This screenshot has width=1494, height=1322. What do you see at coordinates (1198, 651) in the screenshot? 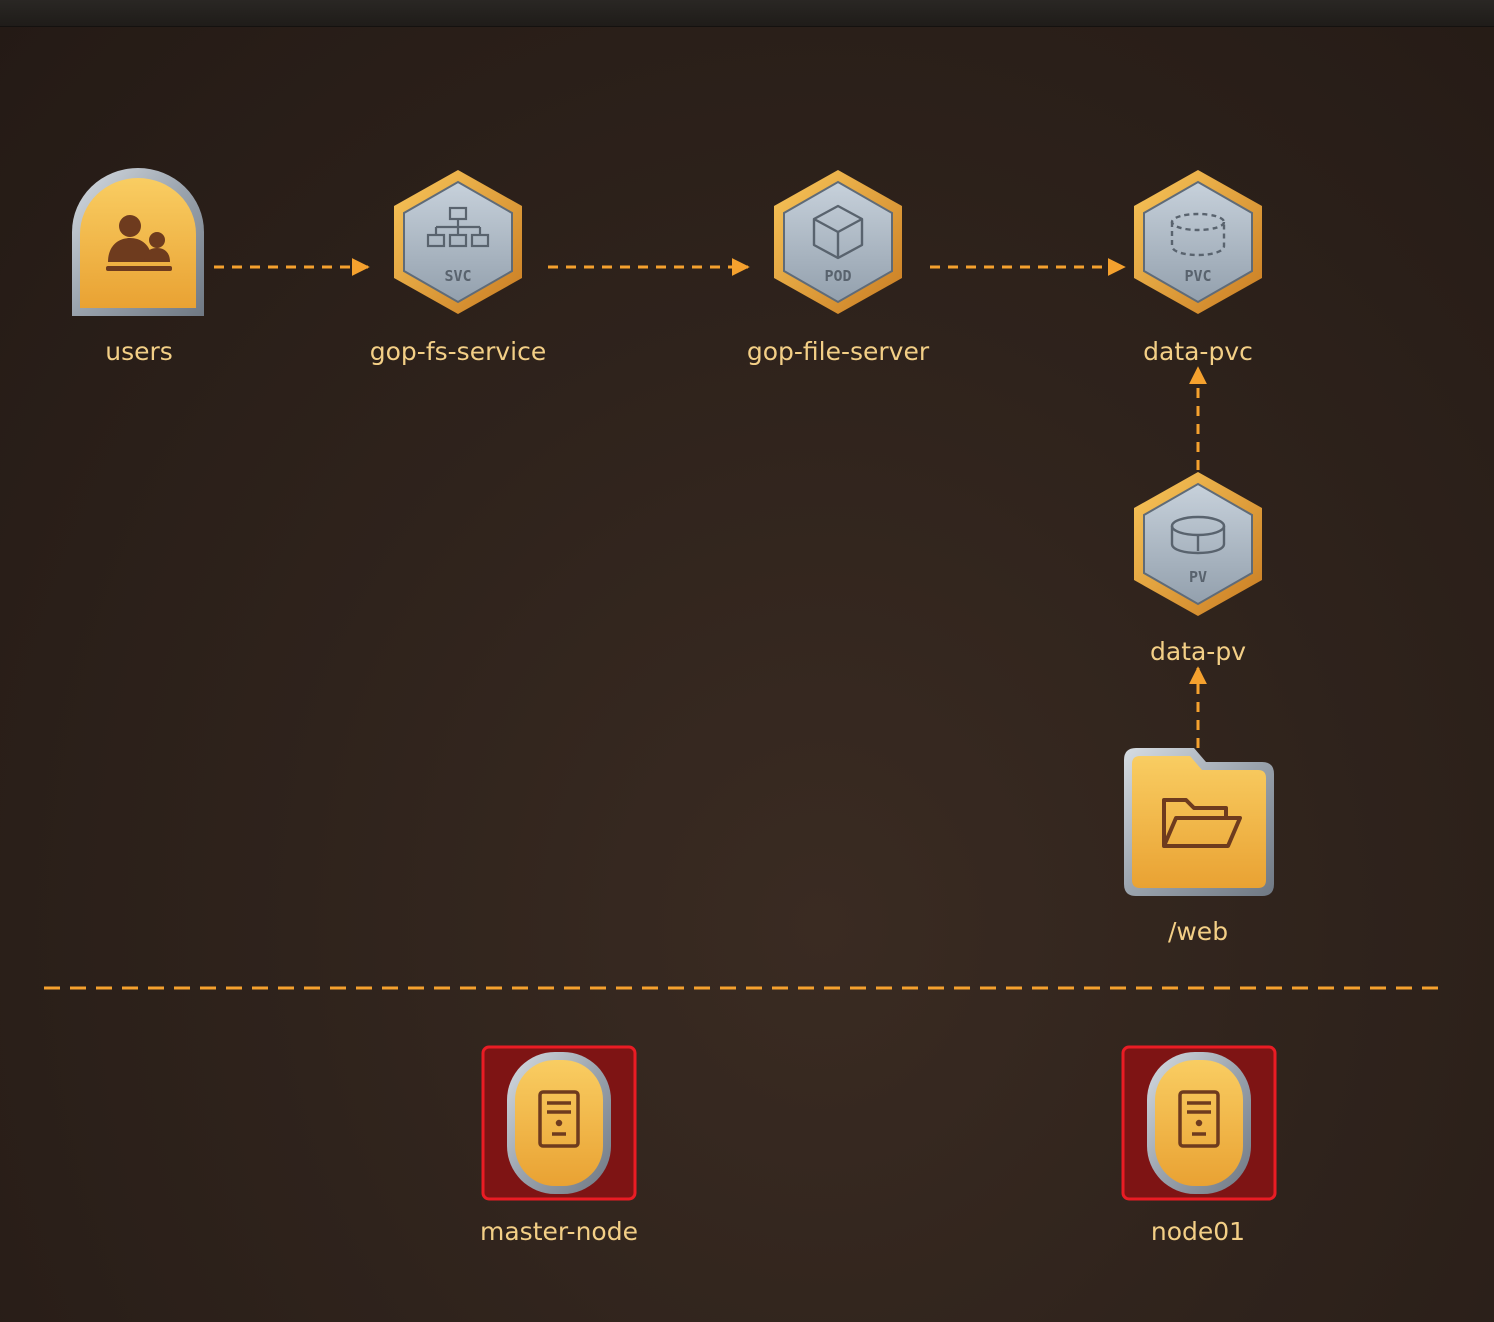
I see `pv-label: data-pv` at bounding box center [1198, 651].